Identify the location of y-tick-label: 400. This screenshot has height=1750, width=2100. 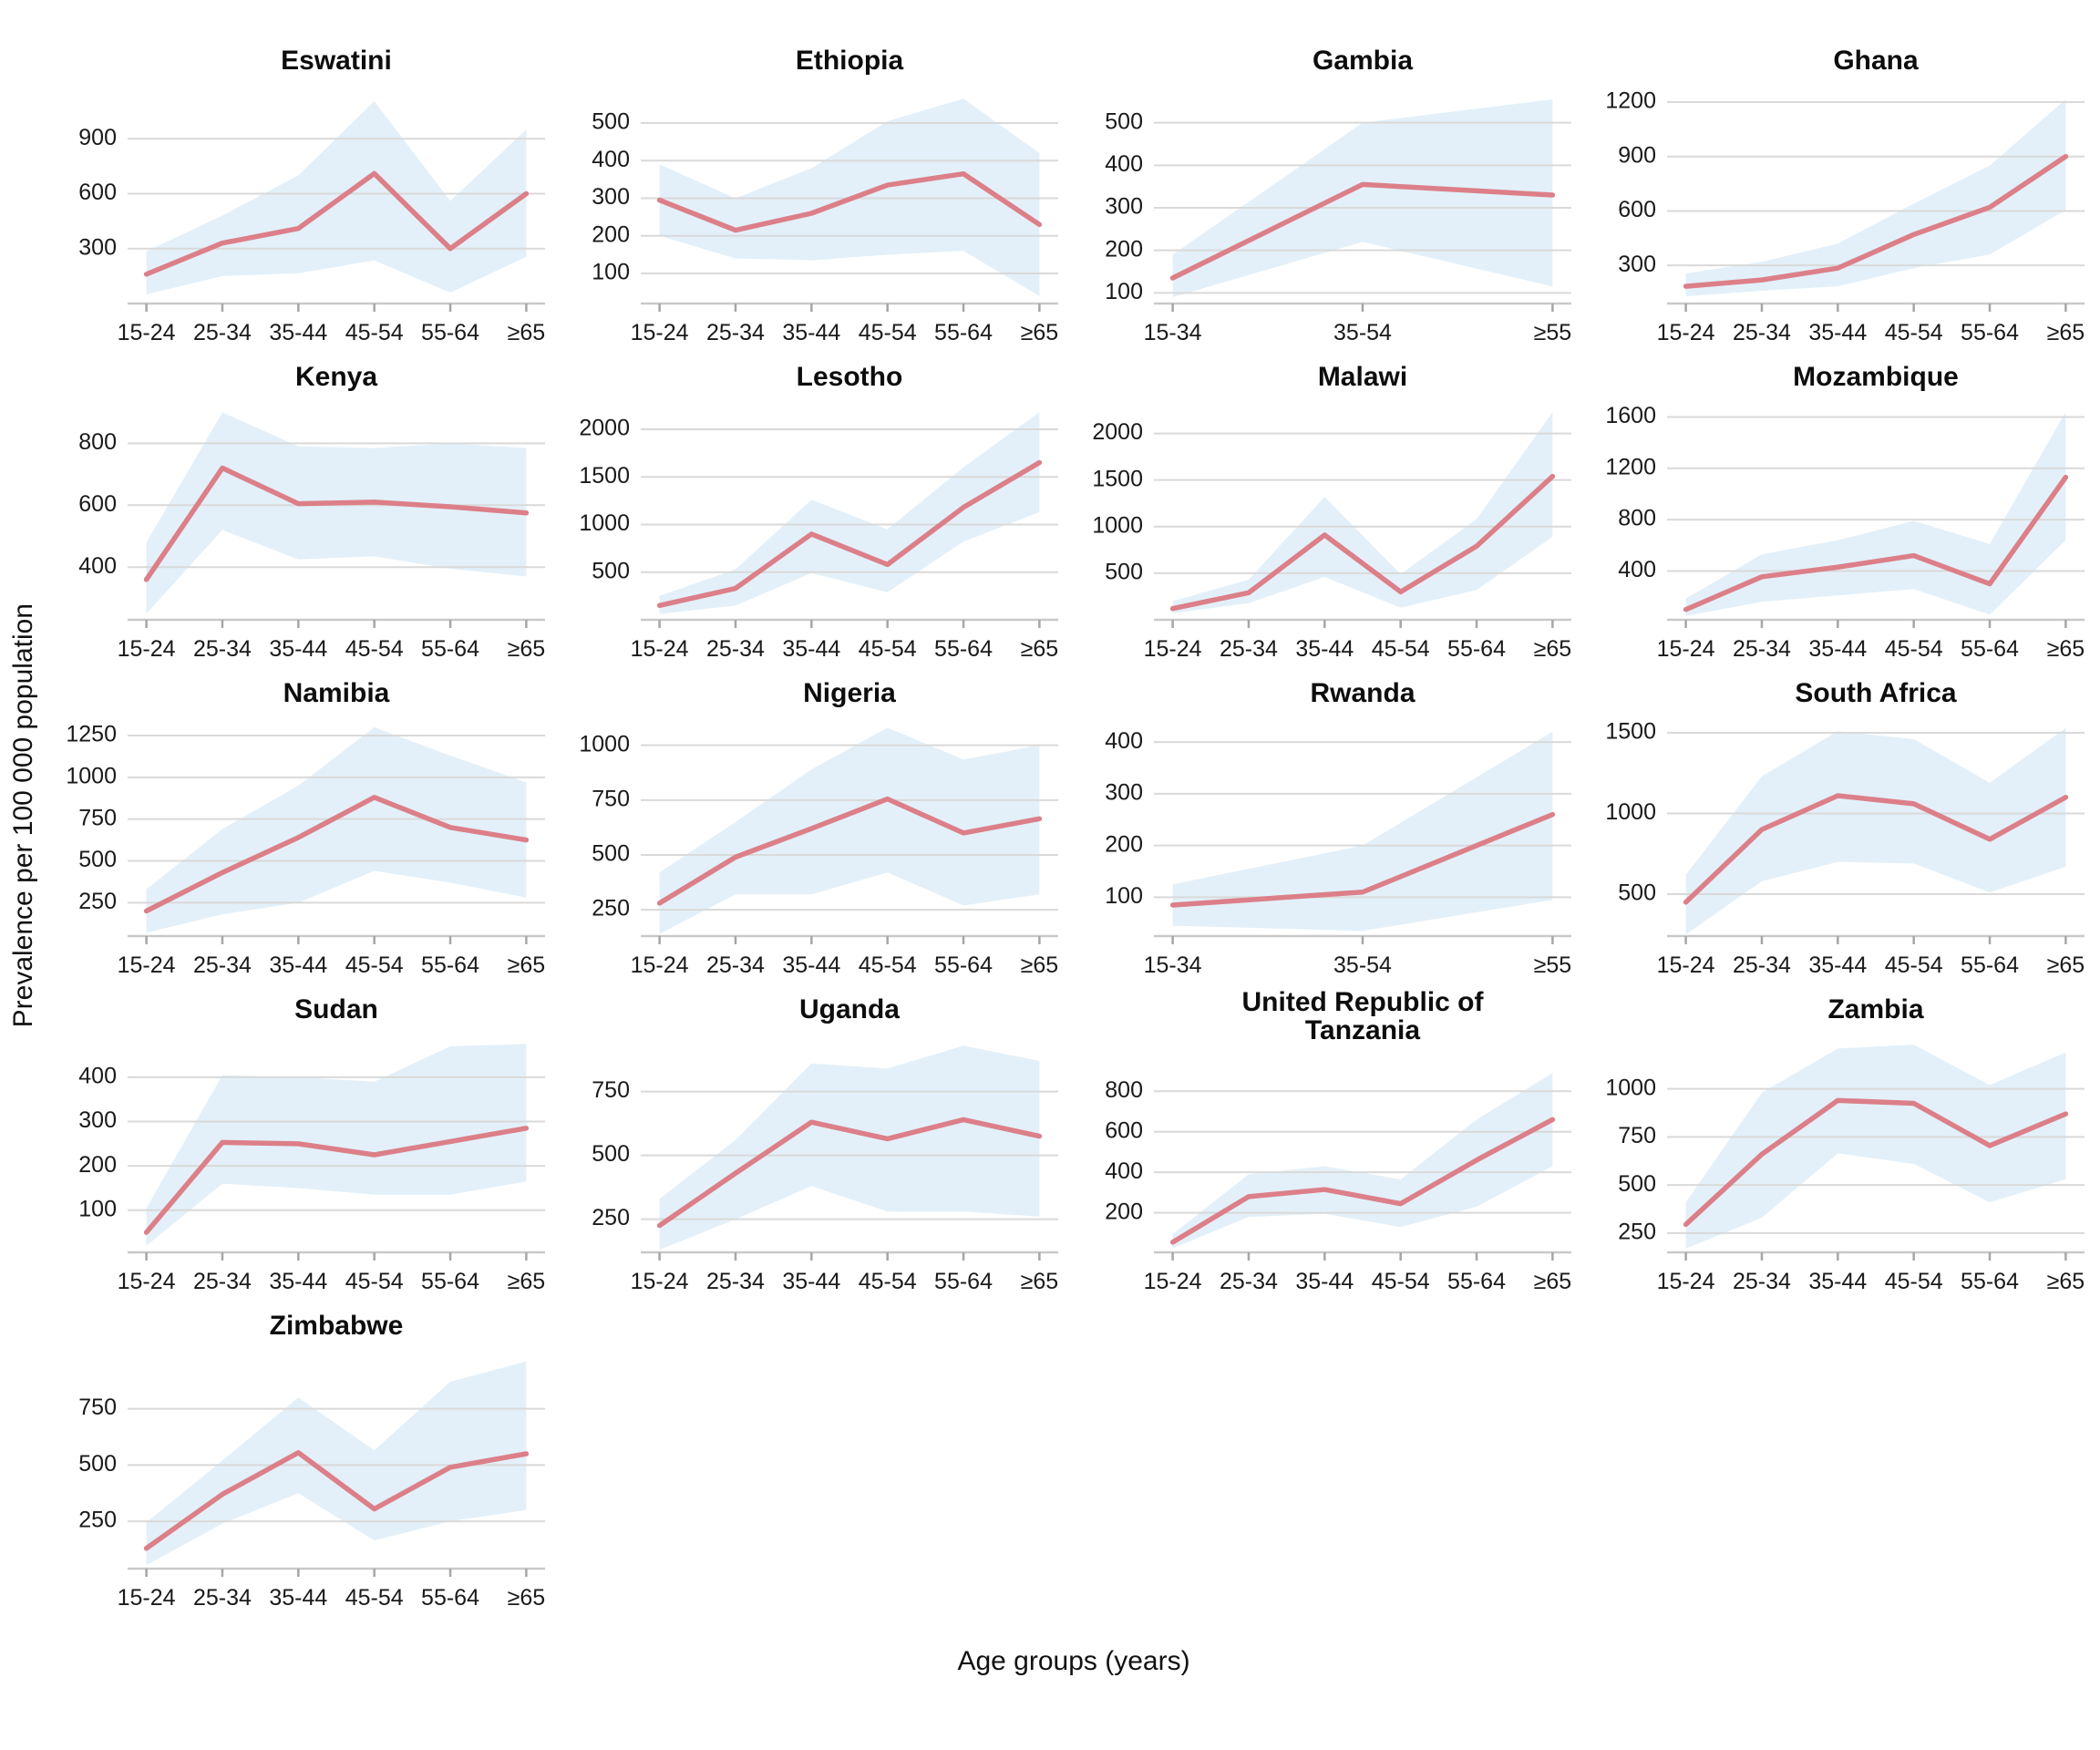
(1124, 741).